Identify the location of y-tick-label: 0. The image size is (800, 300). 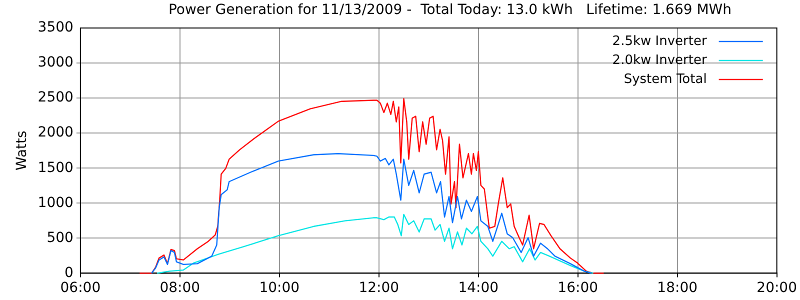
(69, 272).